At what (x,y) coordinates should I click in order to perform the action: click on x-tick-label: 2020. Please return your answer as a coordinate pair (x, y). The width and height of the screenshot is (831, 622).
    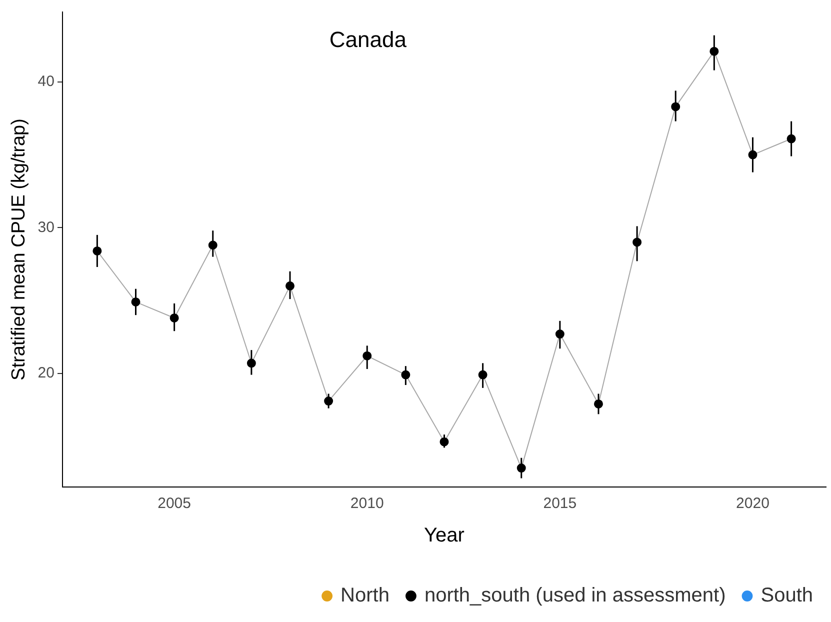
    Looking at the image, I should click on (753, 503).